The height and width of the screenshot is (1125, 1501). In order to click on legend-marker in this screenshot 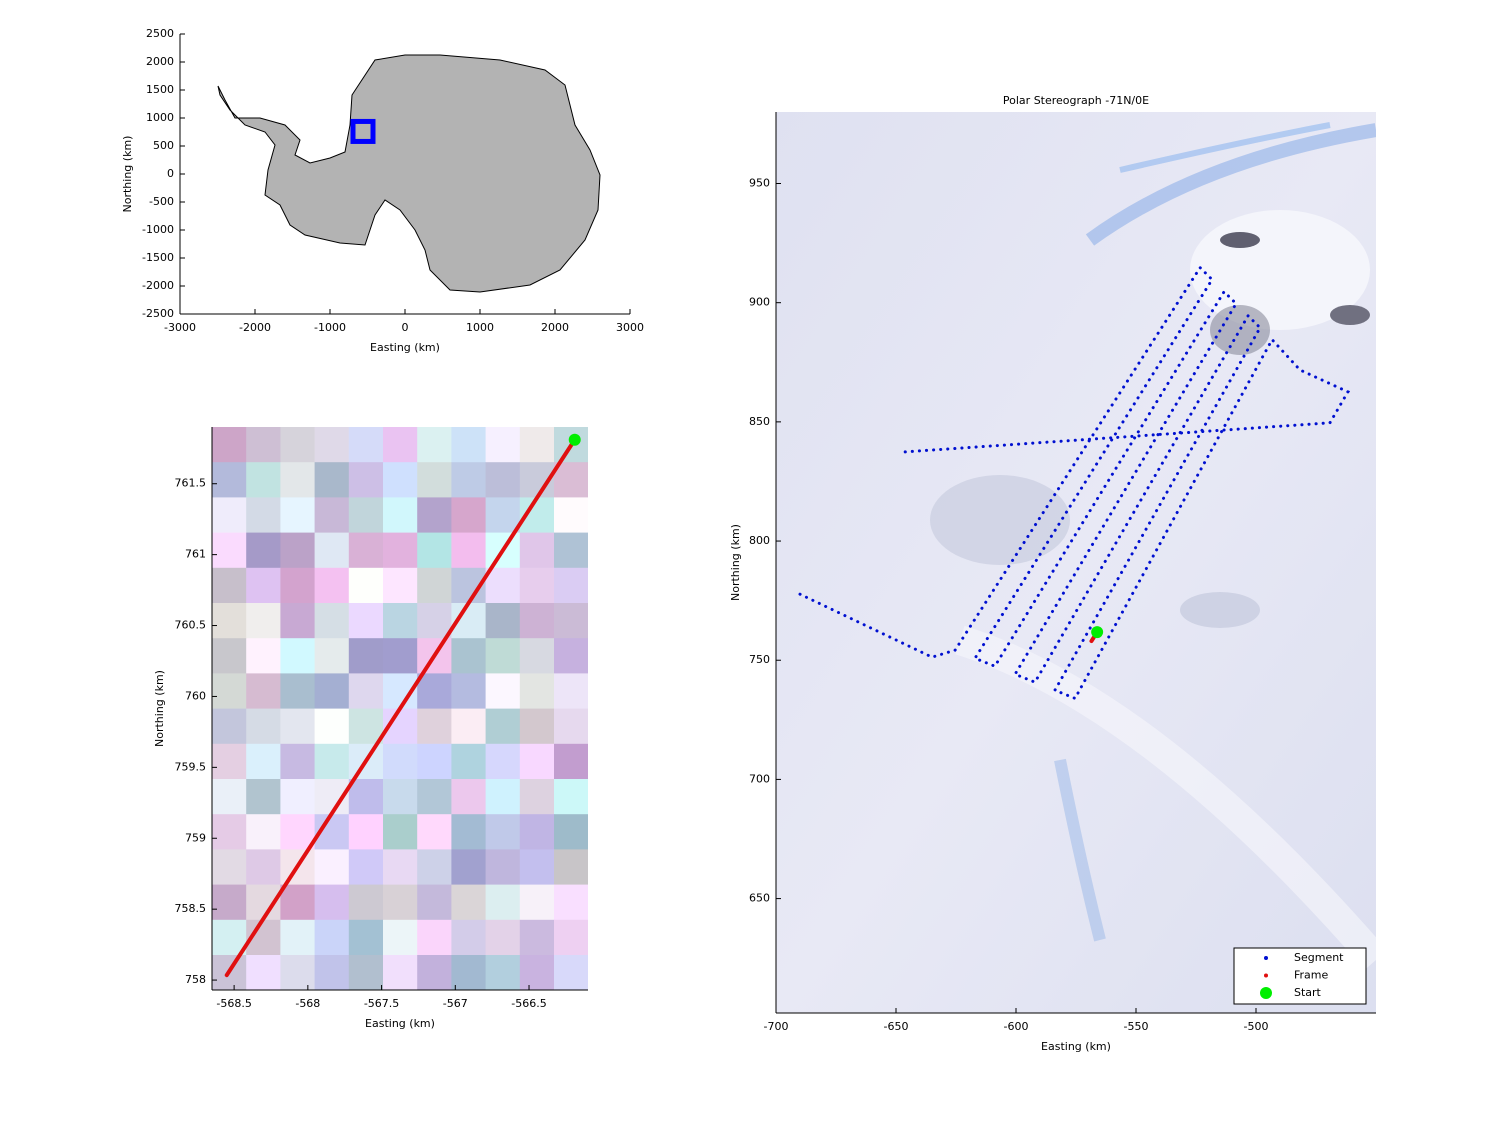, I will do `click(1266, 975)`.